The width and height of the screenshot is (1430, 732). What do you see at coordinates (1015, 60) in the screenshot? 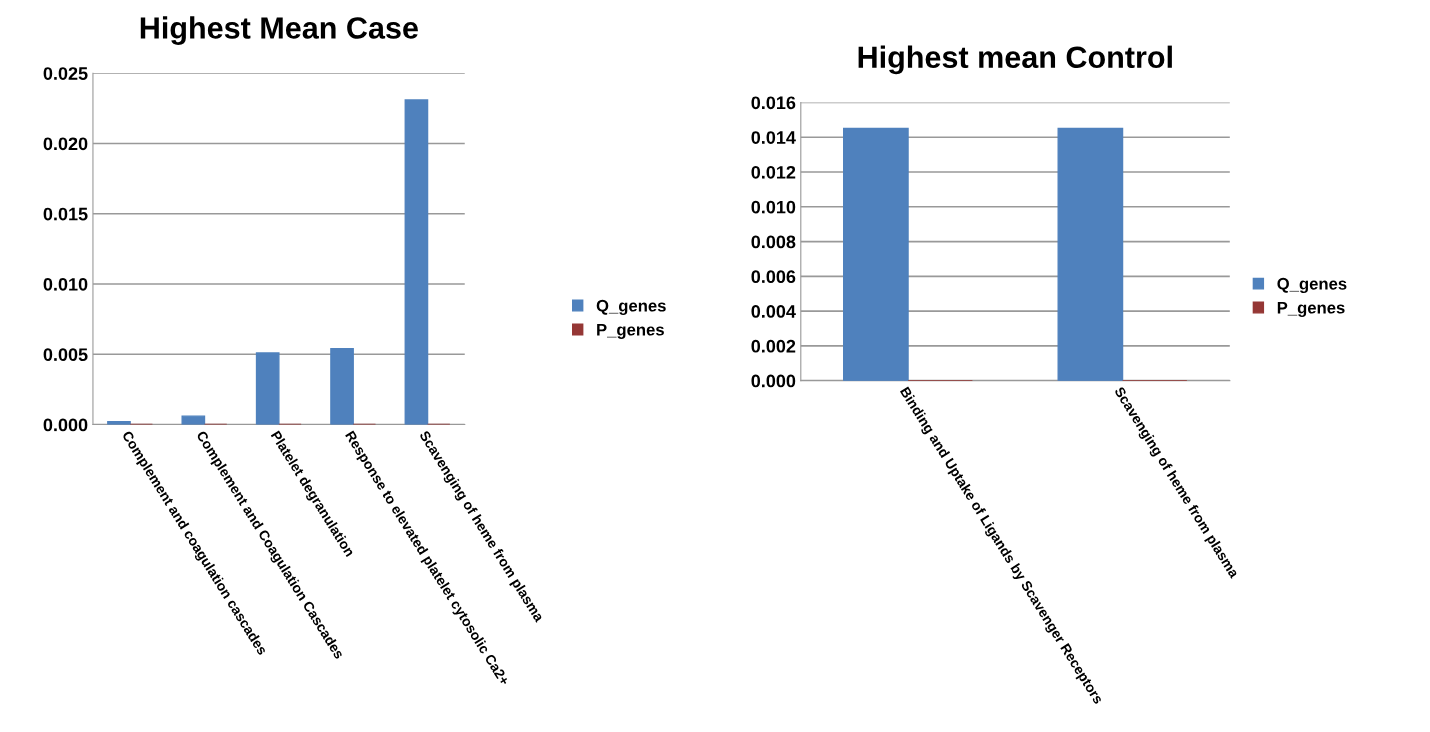
I see `chart-title: Highest mean Control` at bounding box center [1015, 60].